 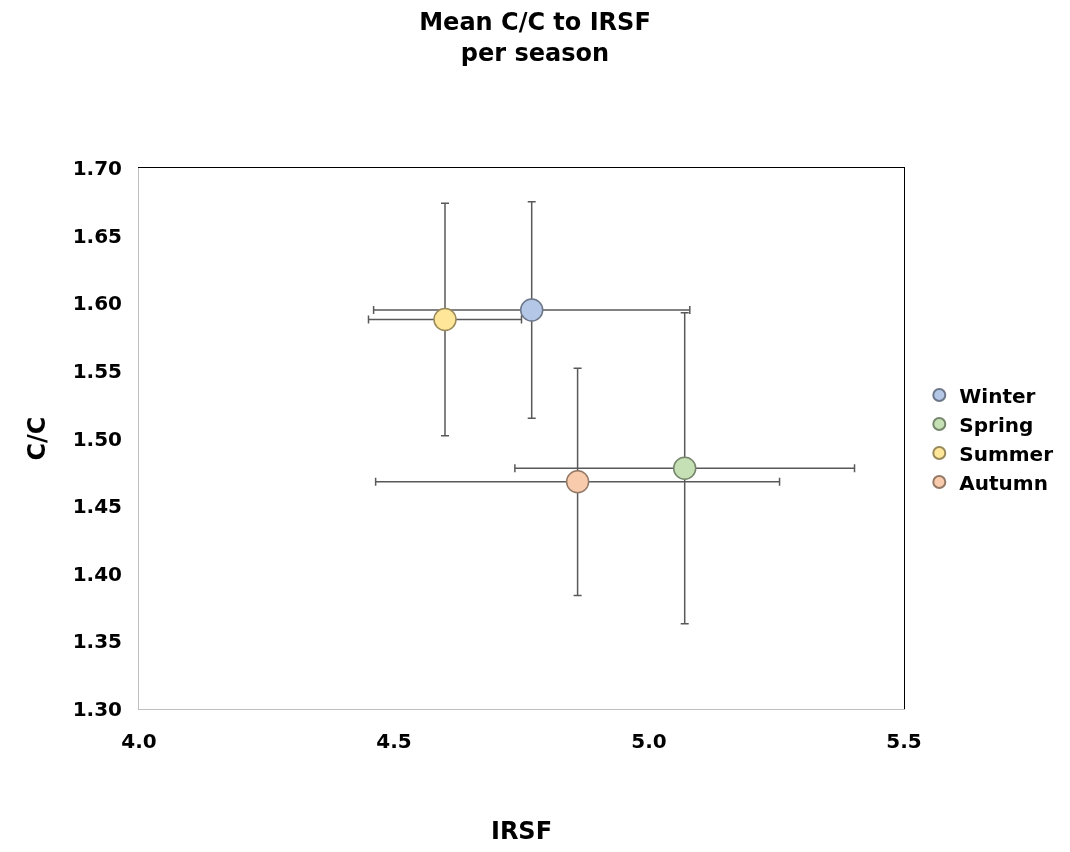 I want to click on x-tick-label: 5.5, so click(x=904, y=741).